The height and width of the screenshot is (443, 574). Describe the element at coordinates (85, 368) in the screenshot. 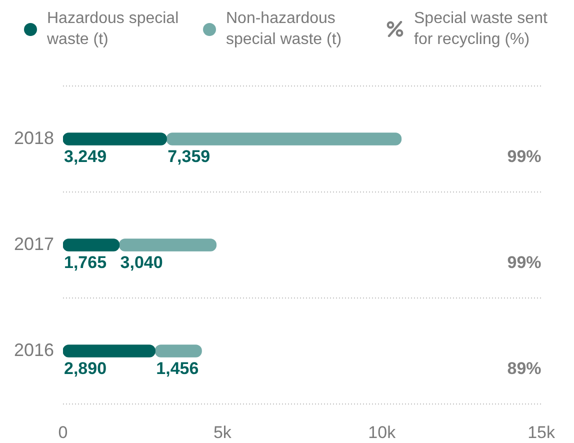

I see `data-label: 2,890` at that location.